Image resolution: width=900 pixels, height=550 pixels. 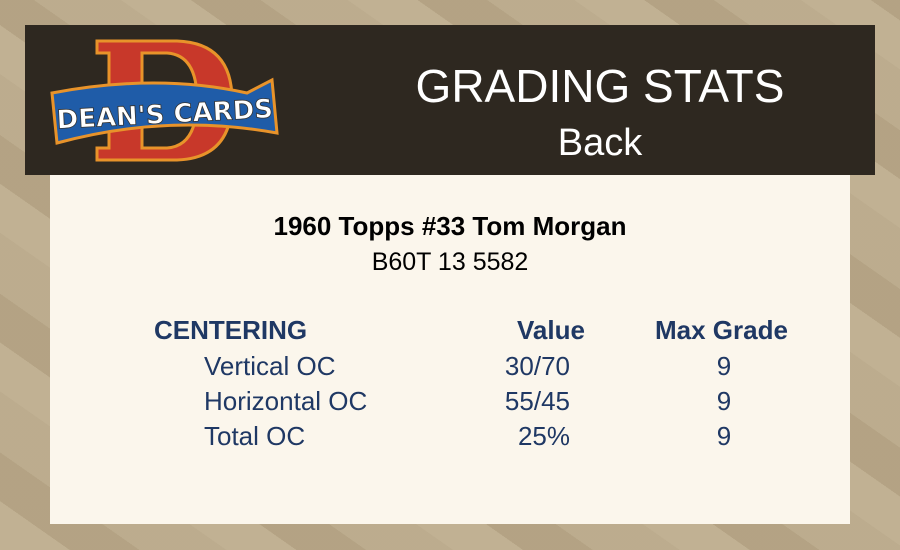 I want to click on row-value: 25%, so click(x=543, y=436).